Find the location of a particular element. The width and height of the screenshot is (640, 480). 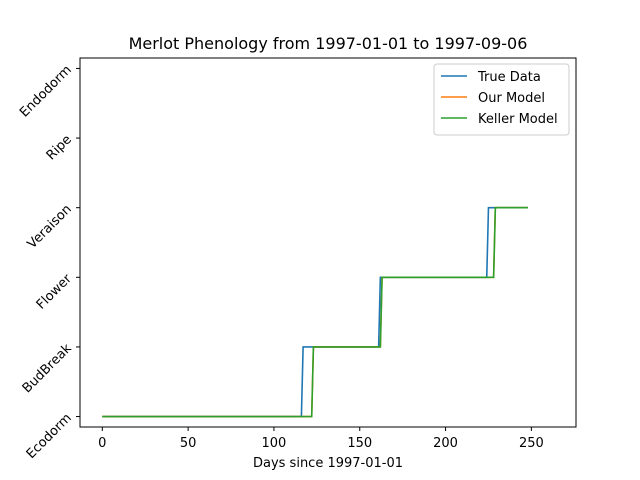

x-axis-label: Days since 1997-01-01 is located at coordinates (328, 463).